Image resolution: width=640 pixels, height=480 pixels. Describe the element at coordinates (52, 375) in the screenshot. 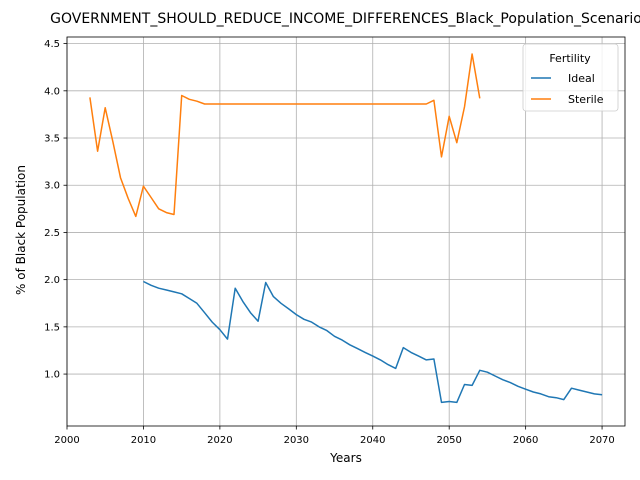

I see `y-tick-label: 1.0` at that location.